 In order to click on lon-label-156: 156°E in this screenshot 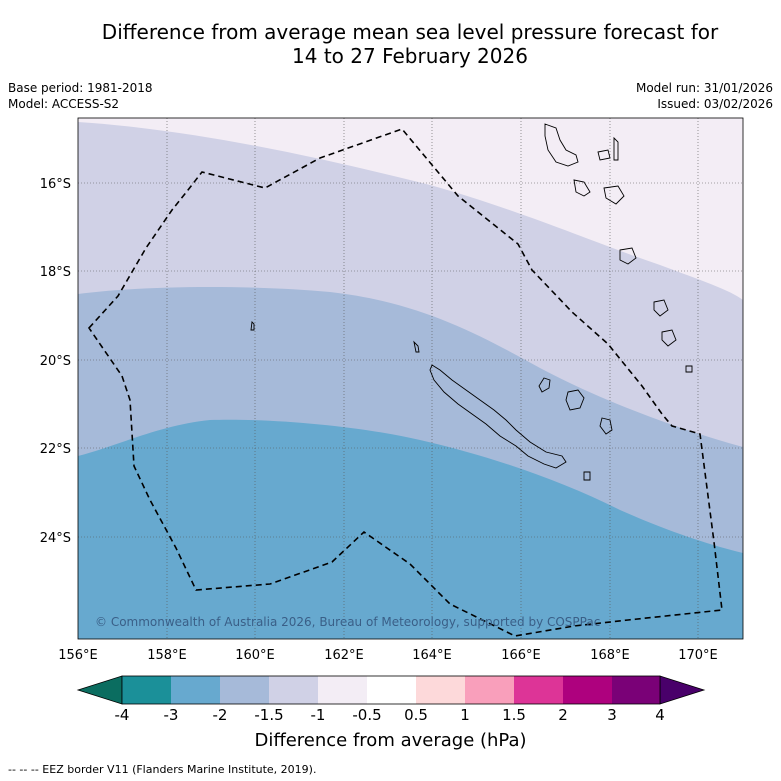, I will do `click(78, 655)`.